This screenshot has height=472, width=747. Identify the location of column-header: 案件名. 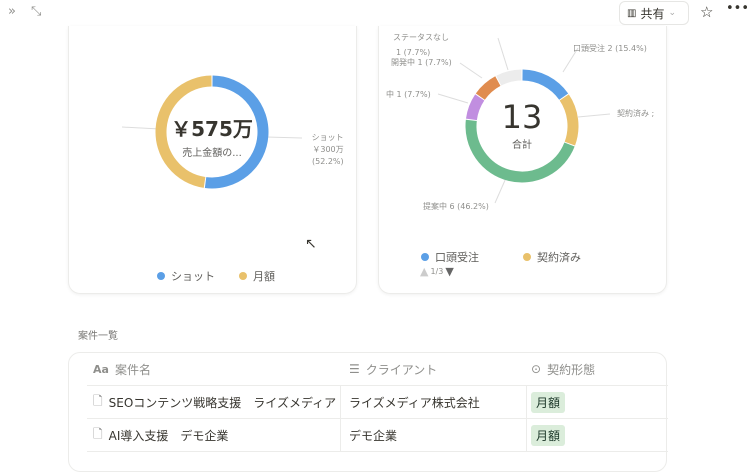
(132, 369).